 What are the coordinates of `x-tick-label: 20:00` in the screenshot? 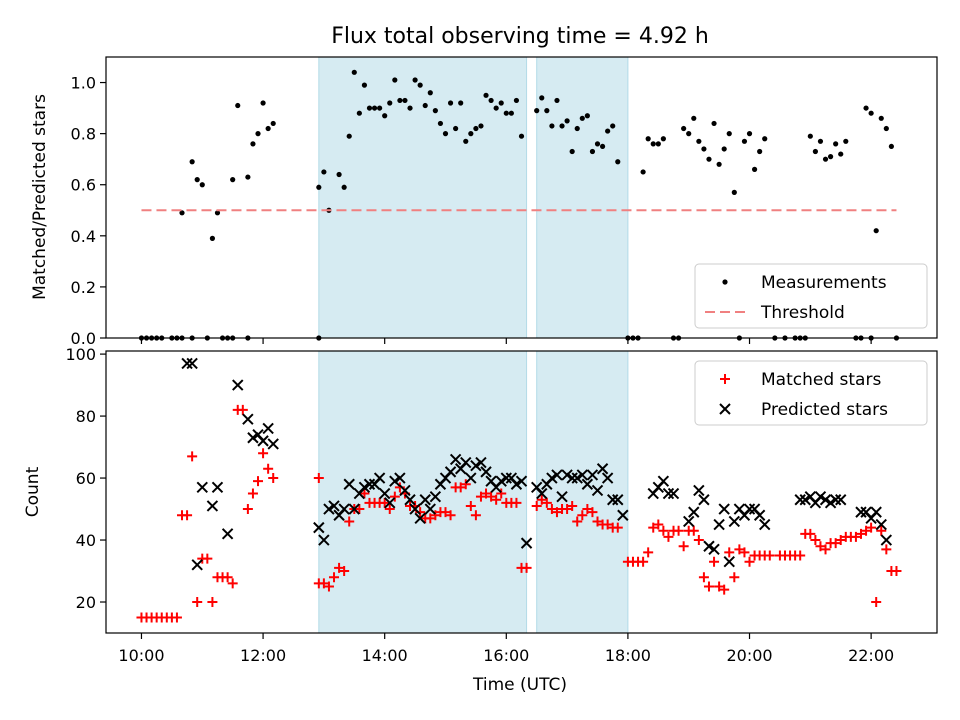 It's located at (749, 655).